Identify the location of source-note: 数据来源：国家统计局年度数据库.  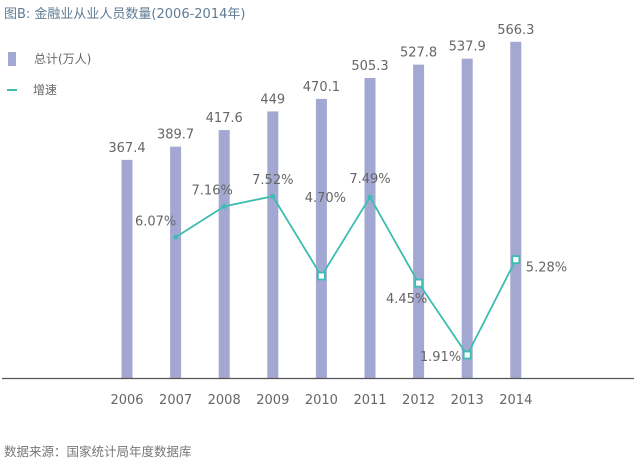
(98, 451).